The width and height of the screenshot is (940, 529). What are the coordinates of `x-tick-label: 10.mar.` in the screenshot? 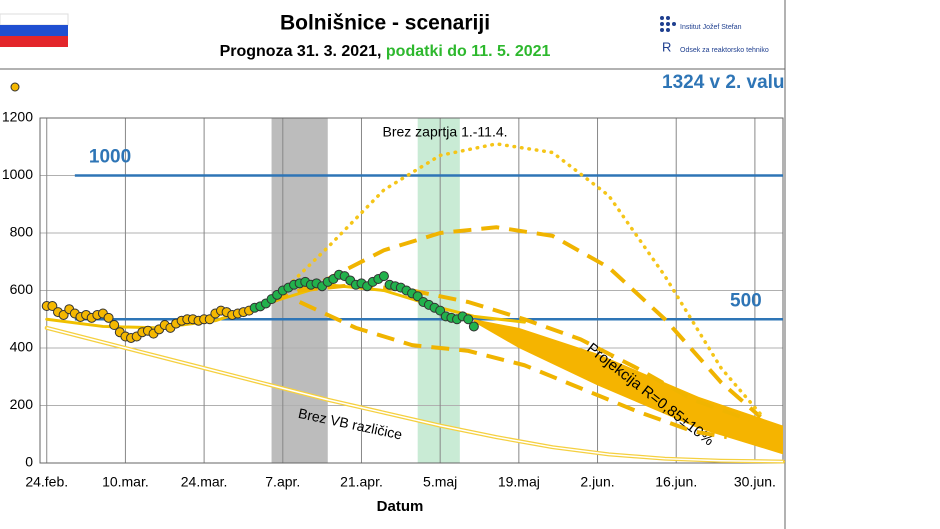 It's located at (125, 482).